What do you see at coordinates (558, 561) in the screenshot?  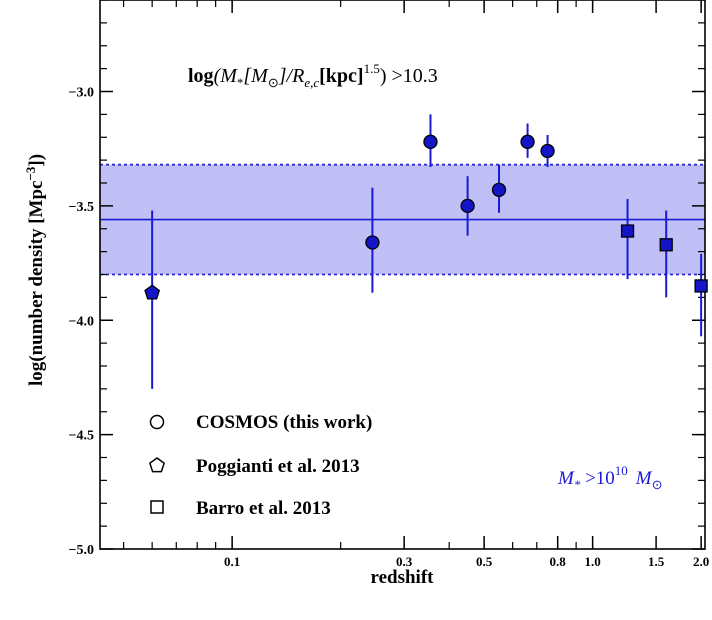 I see `x-tick-label: 0.8` at bounding box center [558, 561].